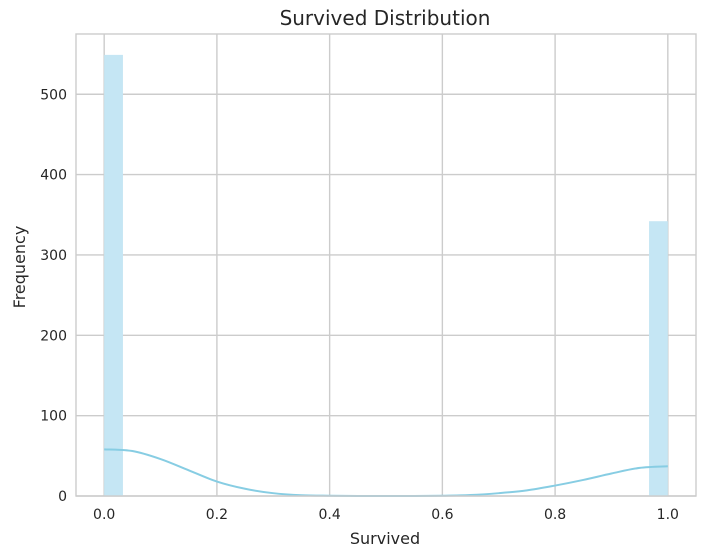 The height and width of the screenshot is (558, 705). Describe the element at coordinates (53, 95) in the screenshot. I see `y-tick-label-5: 500` at that location.